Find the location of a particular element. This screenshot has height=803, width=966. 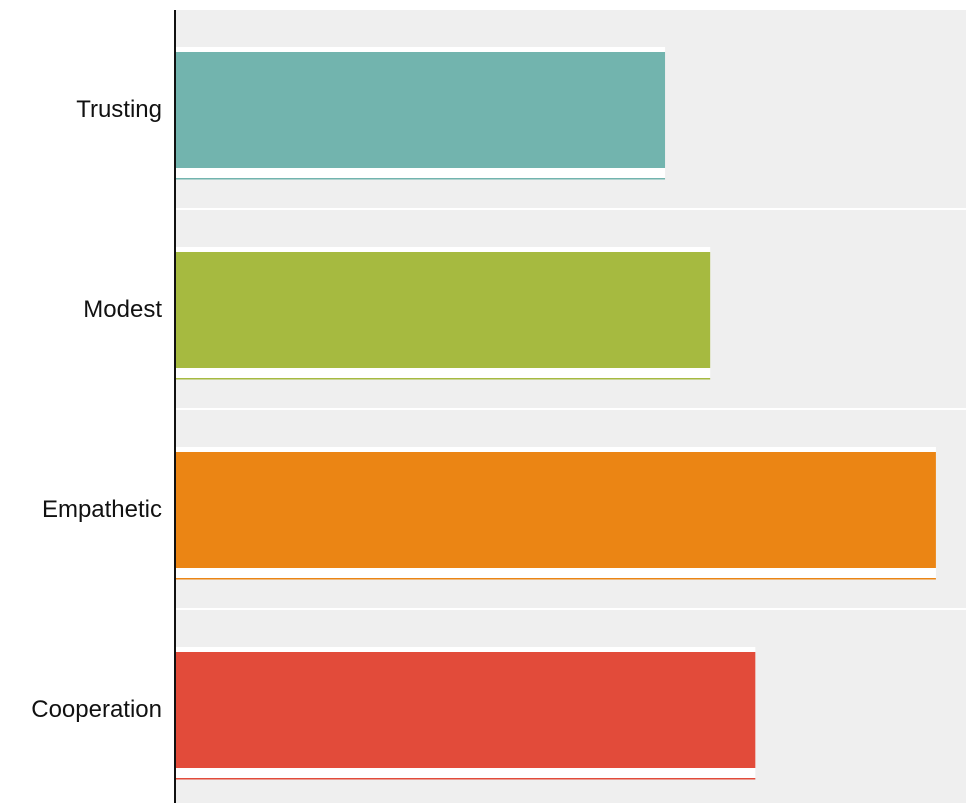

category-label: Empathetic is located at coordinates (102, 509).